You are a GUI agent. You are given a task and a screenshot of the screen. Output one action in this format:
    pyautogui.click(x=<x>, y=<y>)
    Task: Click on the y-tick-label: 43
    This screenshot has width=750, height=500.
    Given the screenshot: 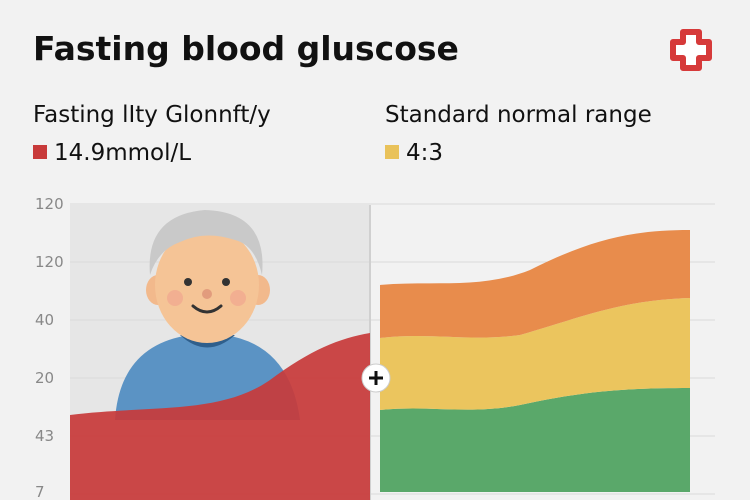 What is the action you would take?
    pyautogui.click(x=44, y=436)
    